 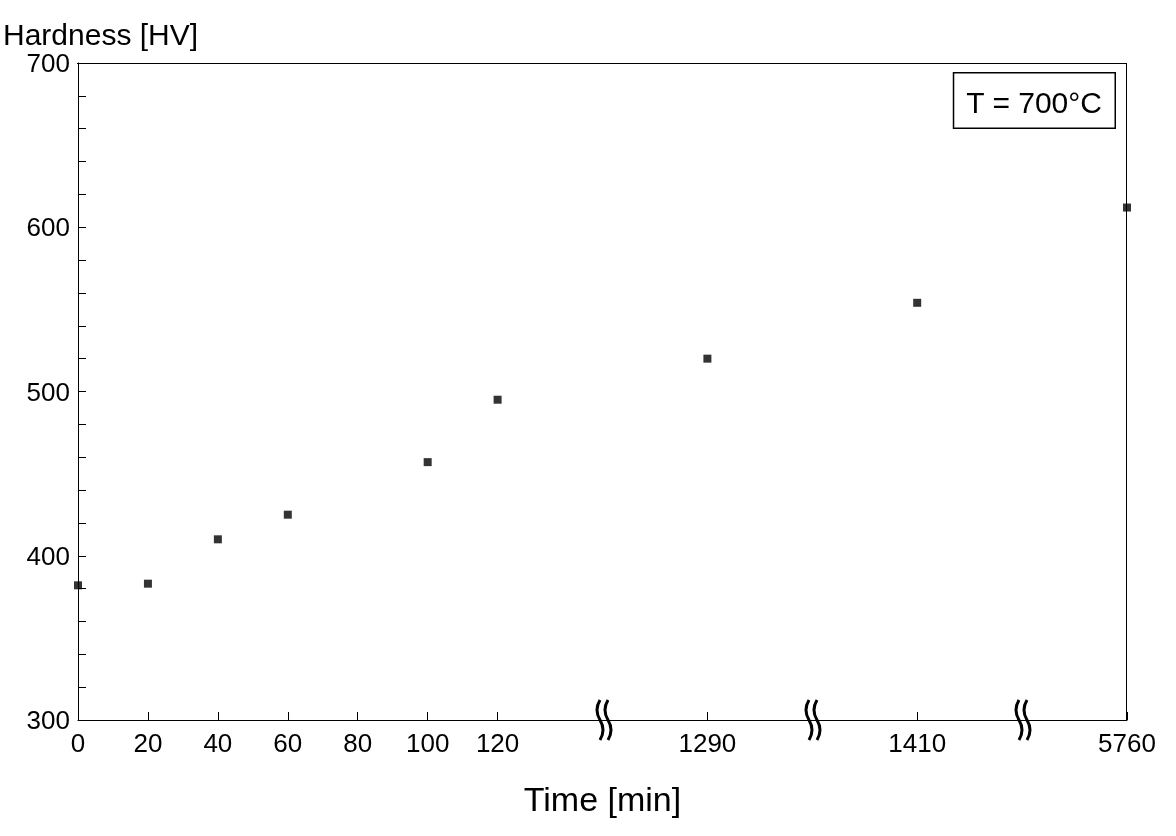 What do you see at coordinates (288, 743) in the screenshot?
I see `x-tick-label: 60` at bounding box center [288, 743].